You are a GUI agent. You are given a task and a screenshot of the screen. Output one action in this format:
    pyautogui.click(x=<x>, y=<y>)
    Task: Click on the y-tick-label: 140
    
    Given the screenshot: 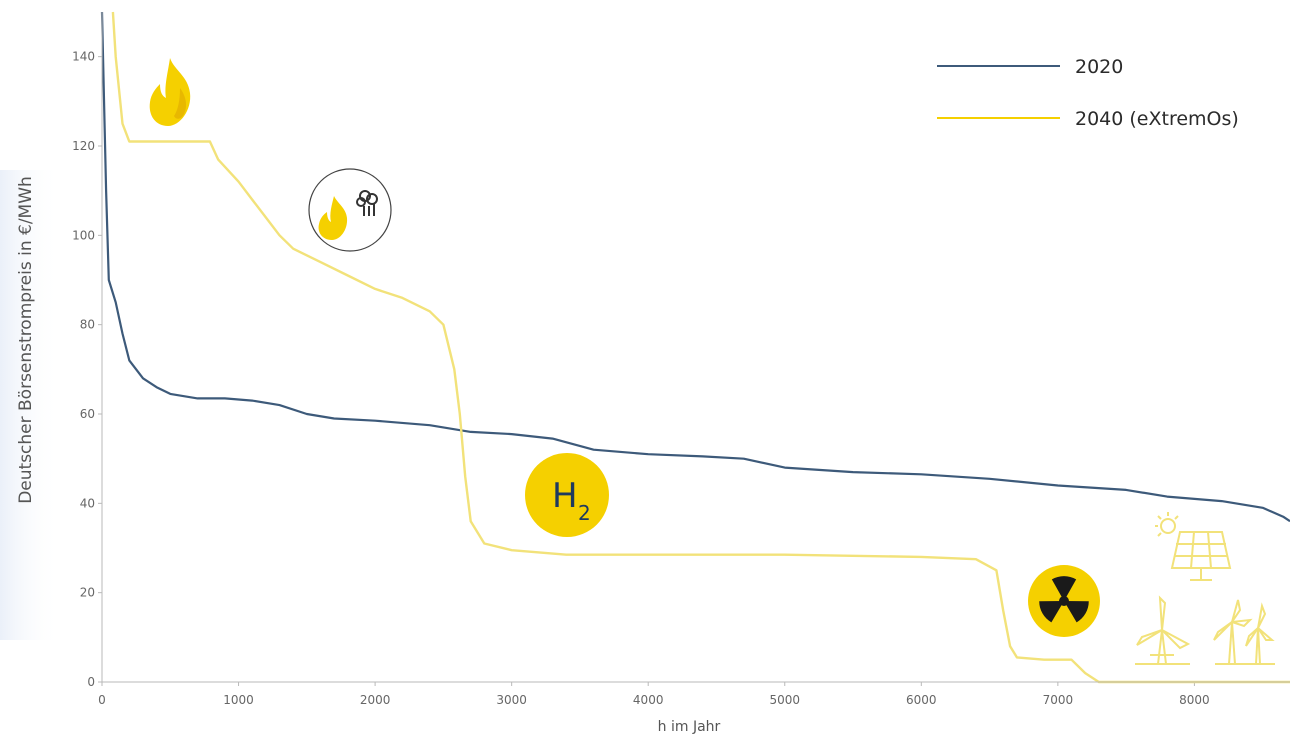 What is the action you would take?
    pyautogui.click(x=83, y=57)
    